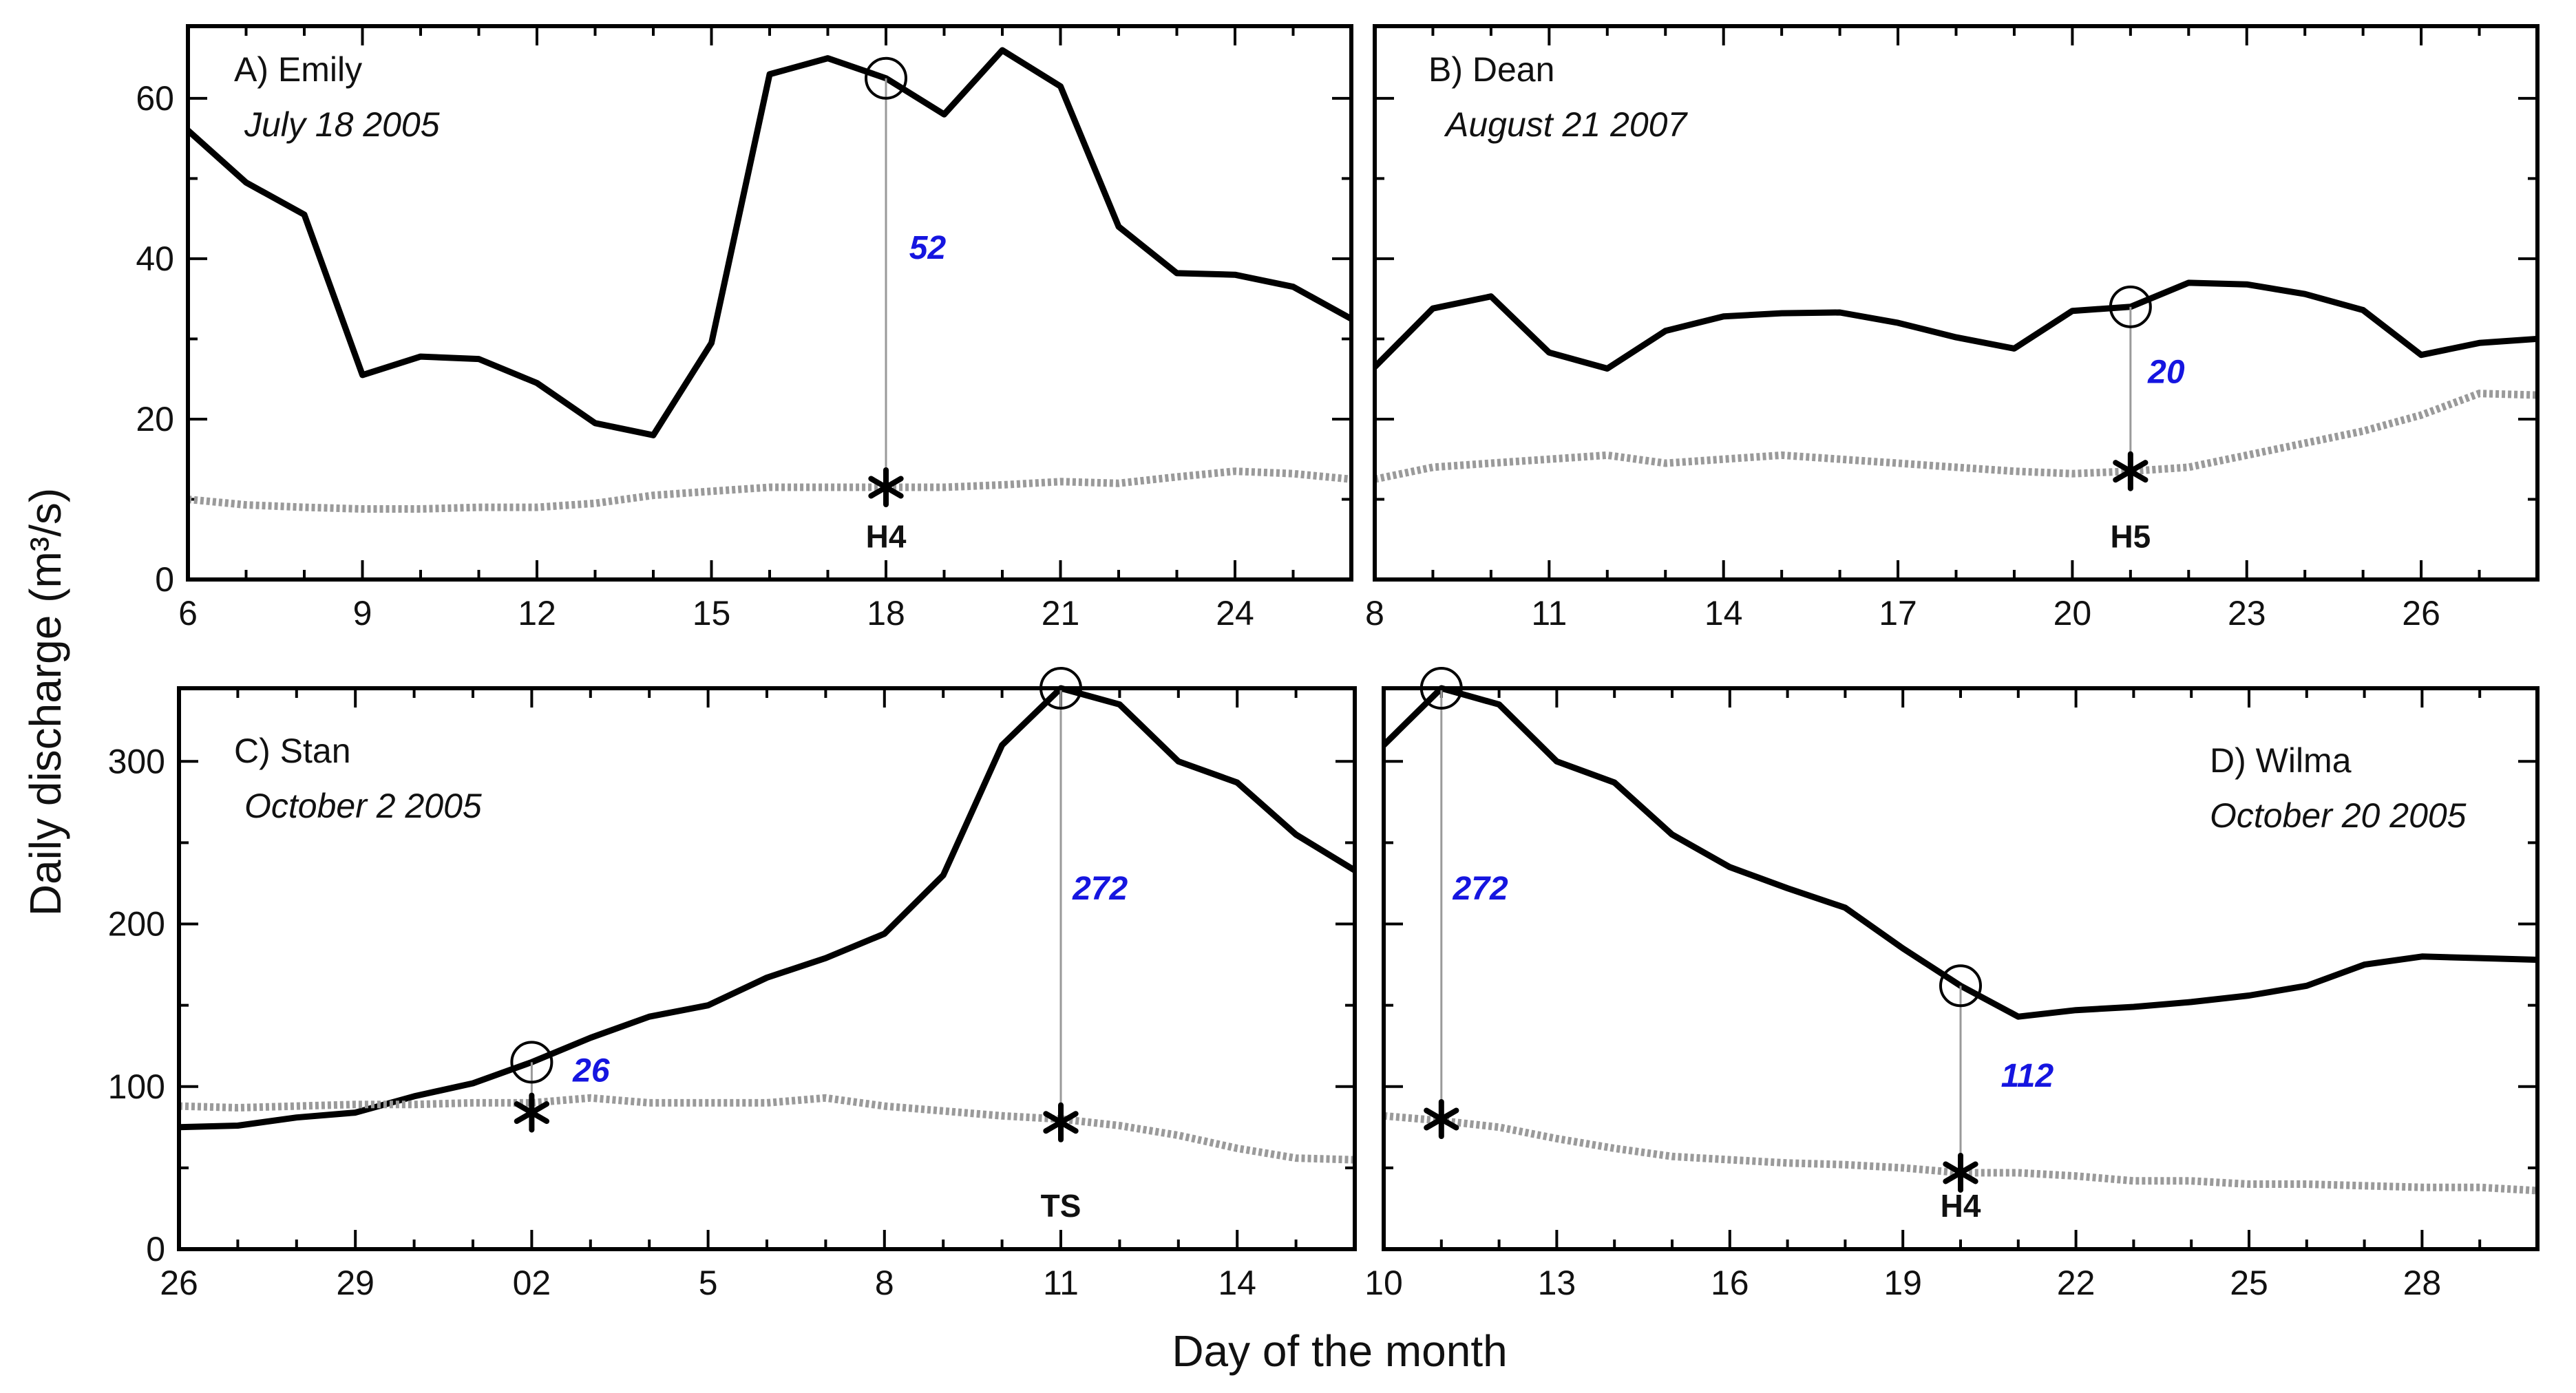  Describe the element at coordinates (2249, 1283) in the screenshot. I see `x-tick-label: 25` at that location.